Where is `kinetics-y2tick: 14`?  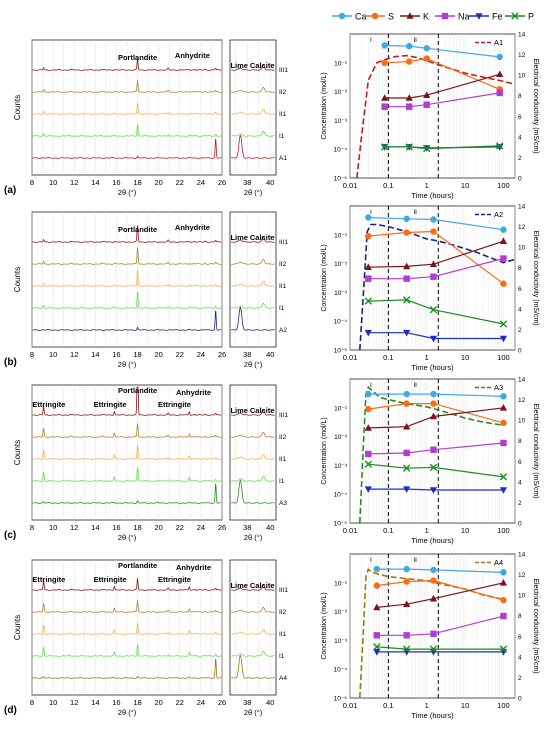 kinetics-y2tick: 14 is located at coordinates (522, 380).